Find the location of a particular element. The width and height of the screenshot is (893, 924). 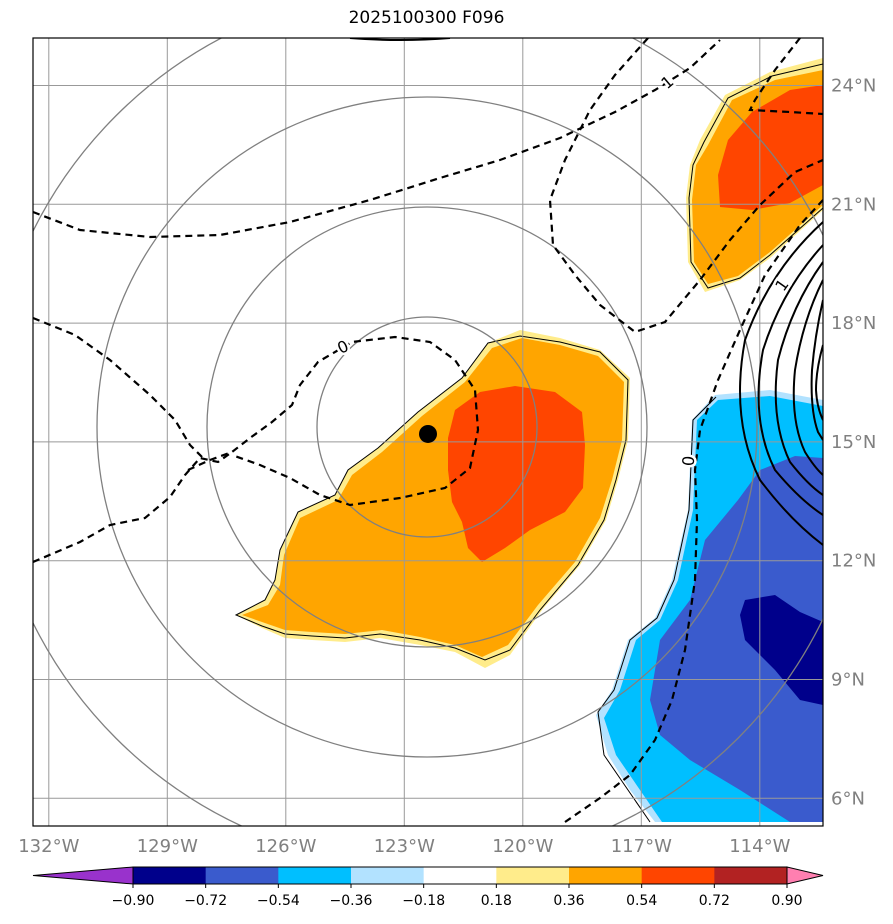

x-tick-label: 132°W is located at coordinates (48, 846).